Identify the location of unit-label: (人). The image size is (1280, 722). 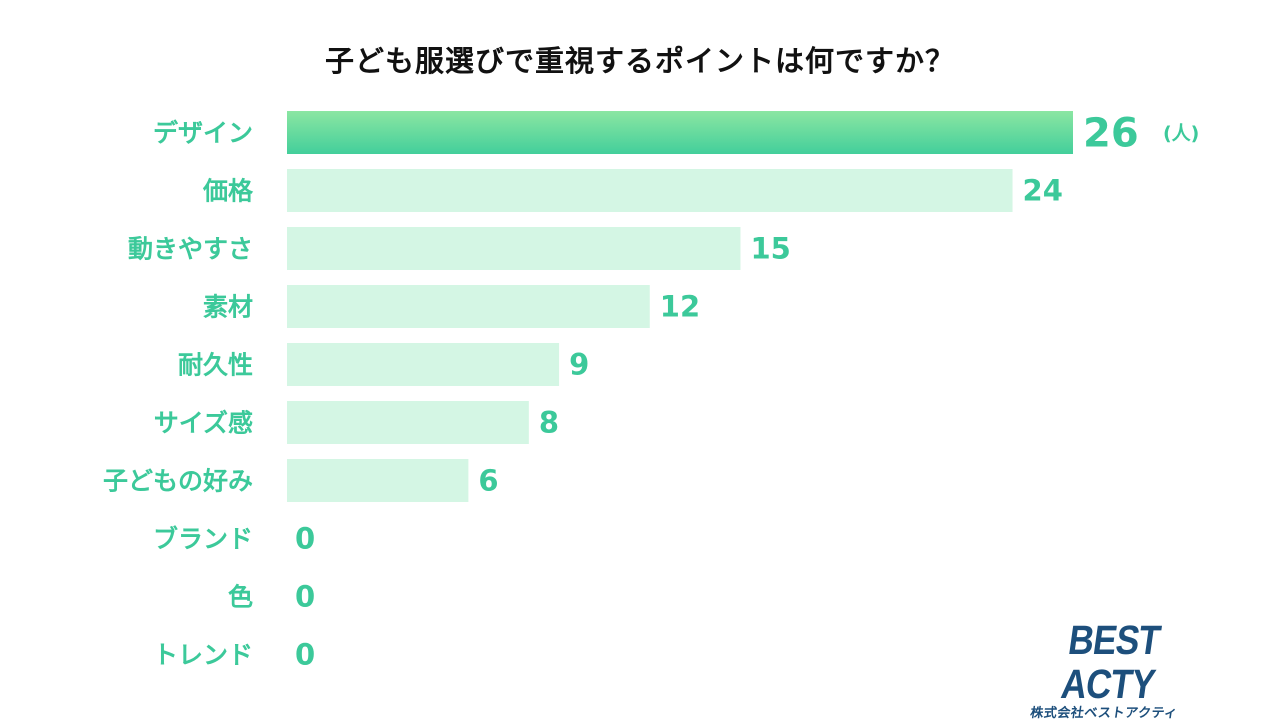
(1181, 134).